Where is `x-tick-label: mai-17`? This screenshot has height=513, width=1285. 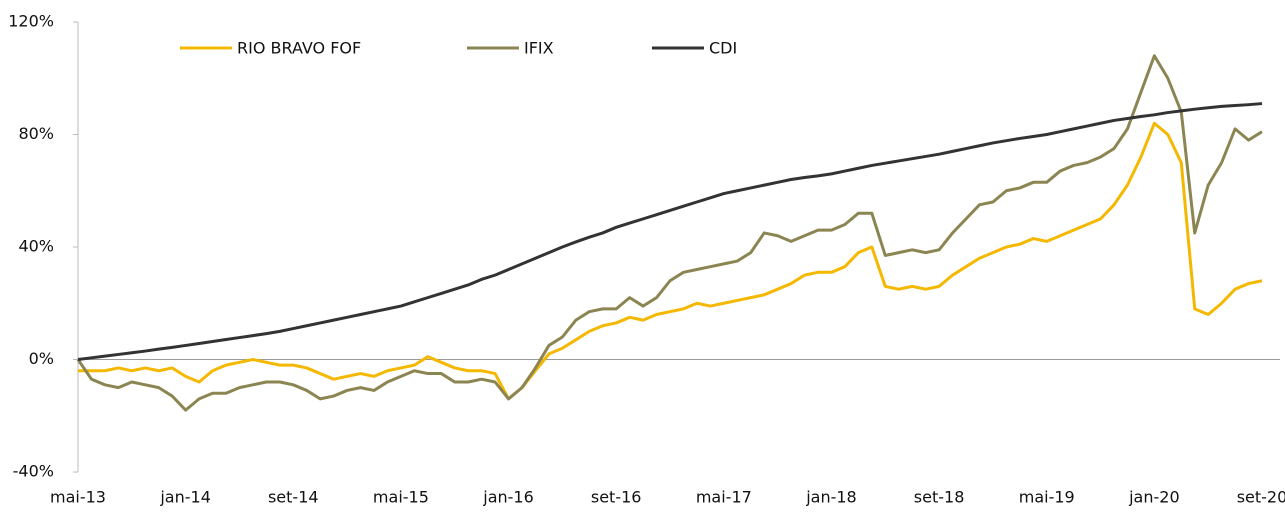
x-tick-label: mai-17 is located at coordinates (724, 497).